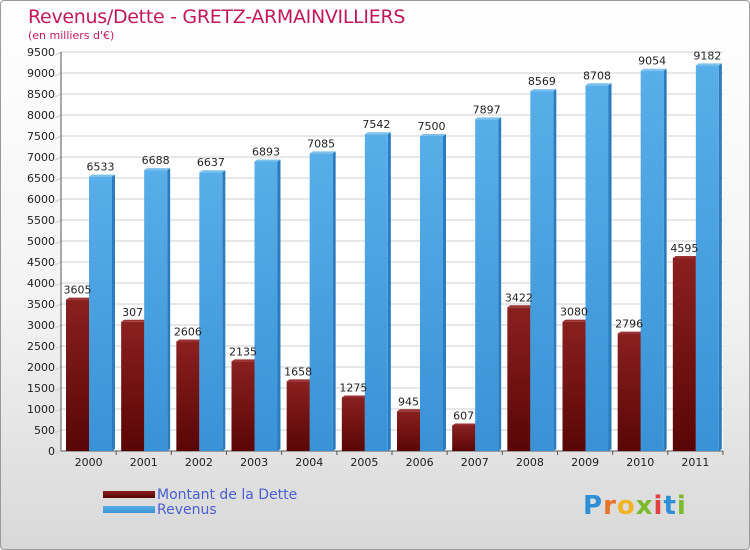 The width and height of the screenshot is (750, 550). I want to click on x-tick-label: 2002, so click(199, 462).